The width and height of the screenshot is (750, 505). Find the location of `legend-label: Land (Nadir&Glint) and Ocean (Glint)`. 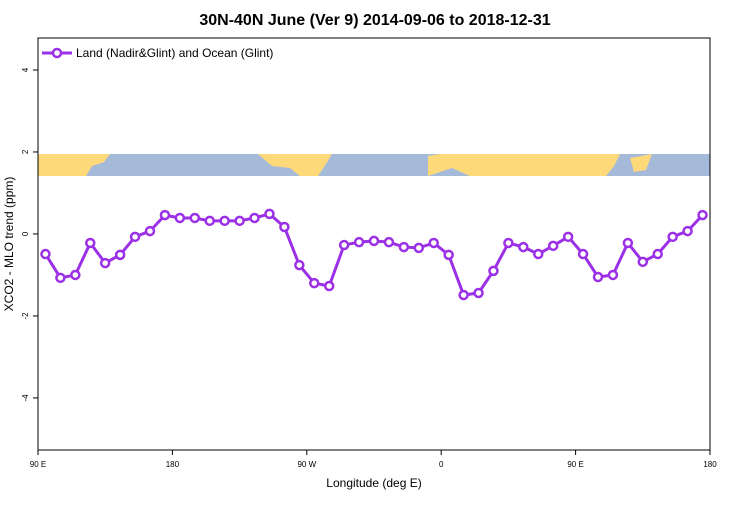

legend-label: Land (Nadir&Glint) and Ocean (Glint) is located at coordinates (174, 53).